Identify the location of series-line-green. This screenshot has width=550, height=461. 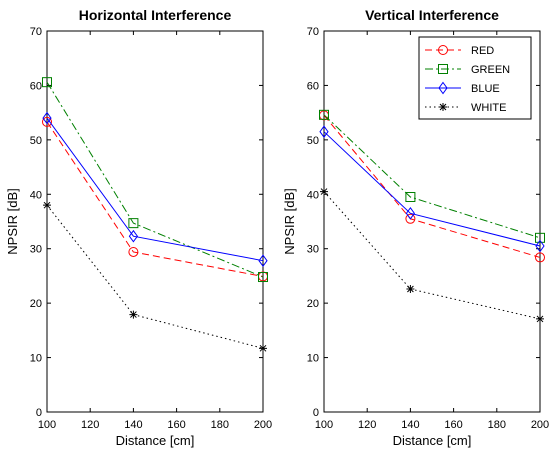
(432, 176).